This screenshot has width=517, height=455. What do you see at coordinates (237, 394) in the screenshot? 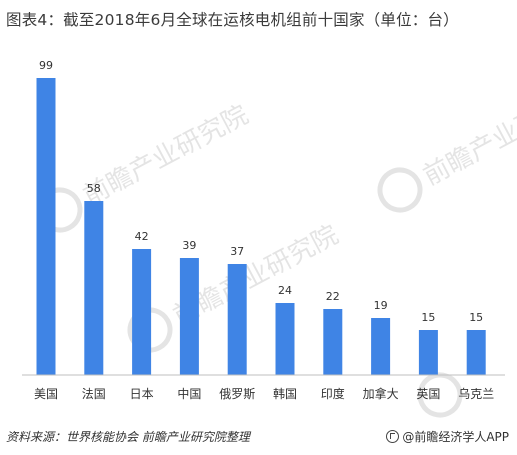
I see `category-label: 俄罗斯` at bounding box center [237, 394].